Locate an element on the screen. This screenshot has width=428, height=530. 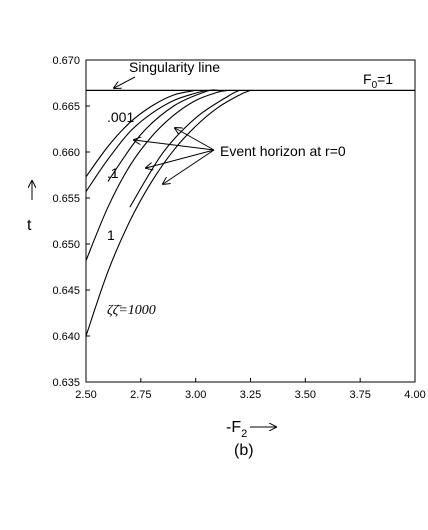
x-tick-label: 2.50 is located at coordinates (85, 395).